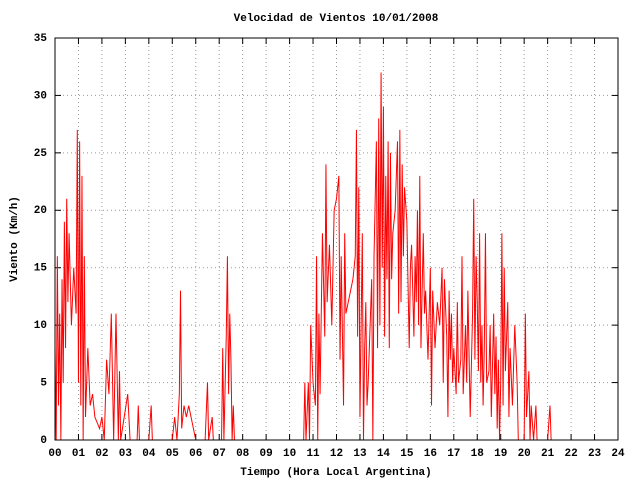  I want to click on y-tick-label: 20, so click(40, 211).